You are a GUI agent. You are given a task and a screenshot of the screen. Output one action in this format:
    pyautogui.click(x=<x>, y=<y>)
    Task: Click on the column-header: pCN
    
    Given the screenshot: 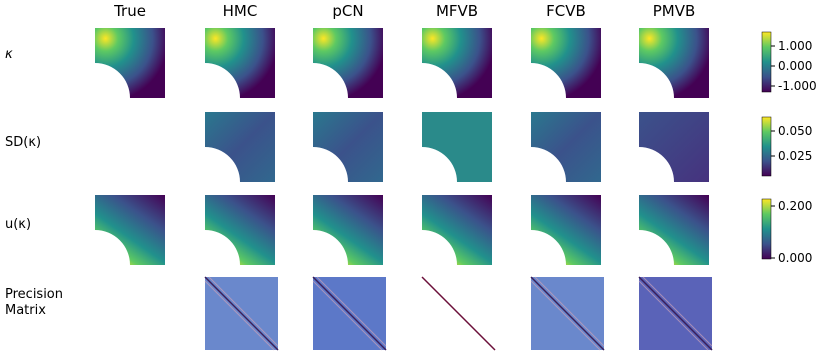 What is the action you would take?
    pyautogui.click(x=347, y=11)
    